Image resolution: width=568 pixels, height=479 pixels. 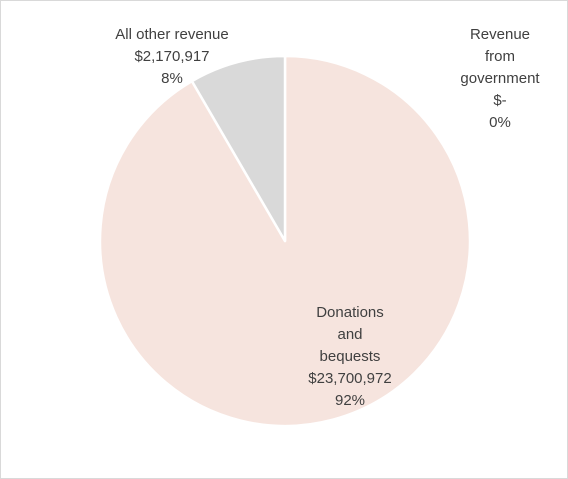 What do you see at coordinates (350, 312) in the screenshot?
I see `slice-category-label: Donations` at bounding box center [350, 312].